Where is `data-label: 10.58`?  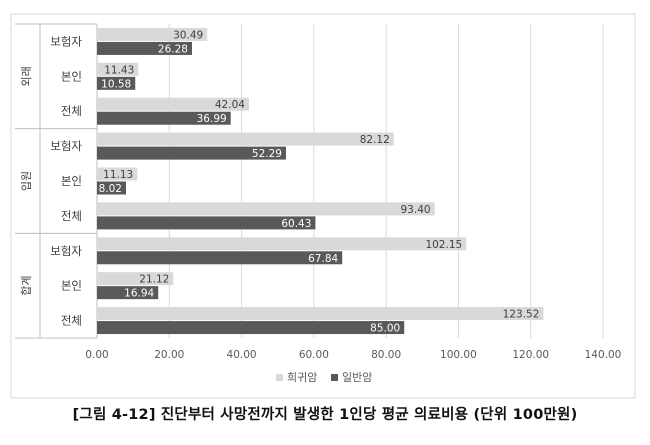 data-label: 10.58 is located at coordinates (116, 84).